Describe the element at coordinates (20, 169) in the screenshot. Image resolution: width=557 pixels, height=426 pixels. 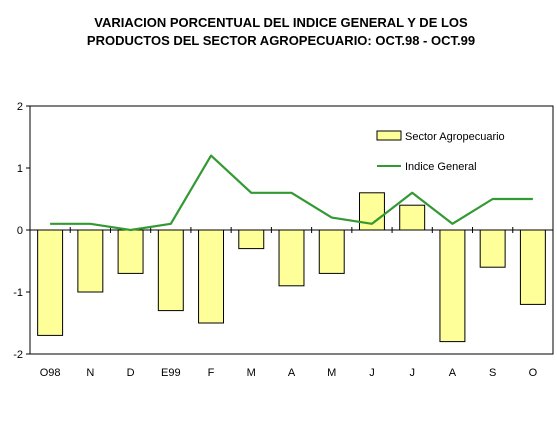
I see `y-tick-label: 1` at that location.